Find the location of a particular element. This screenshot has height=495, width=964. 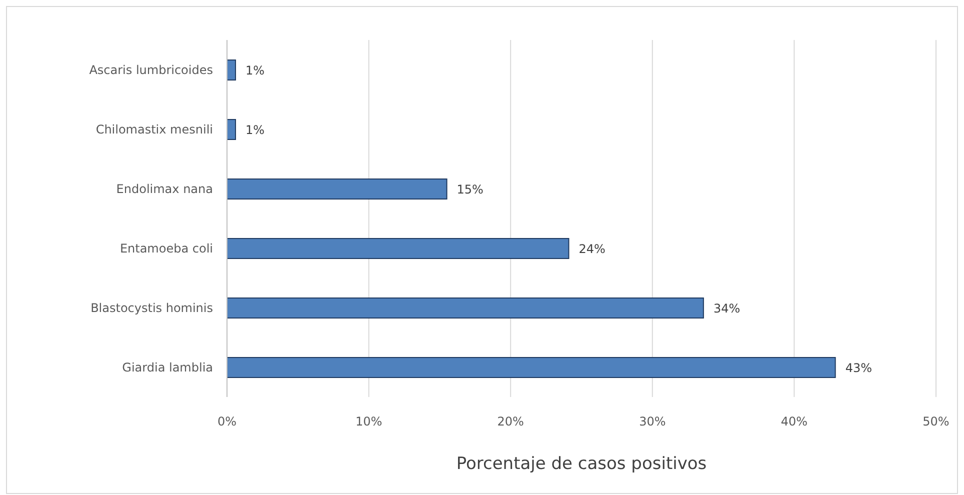

y-tick-label: Endolimax nana is located at coordinates (164, 189).